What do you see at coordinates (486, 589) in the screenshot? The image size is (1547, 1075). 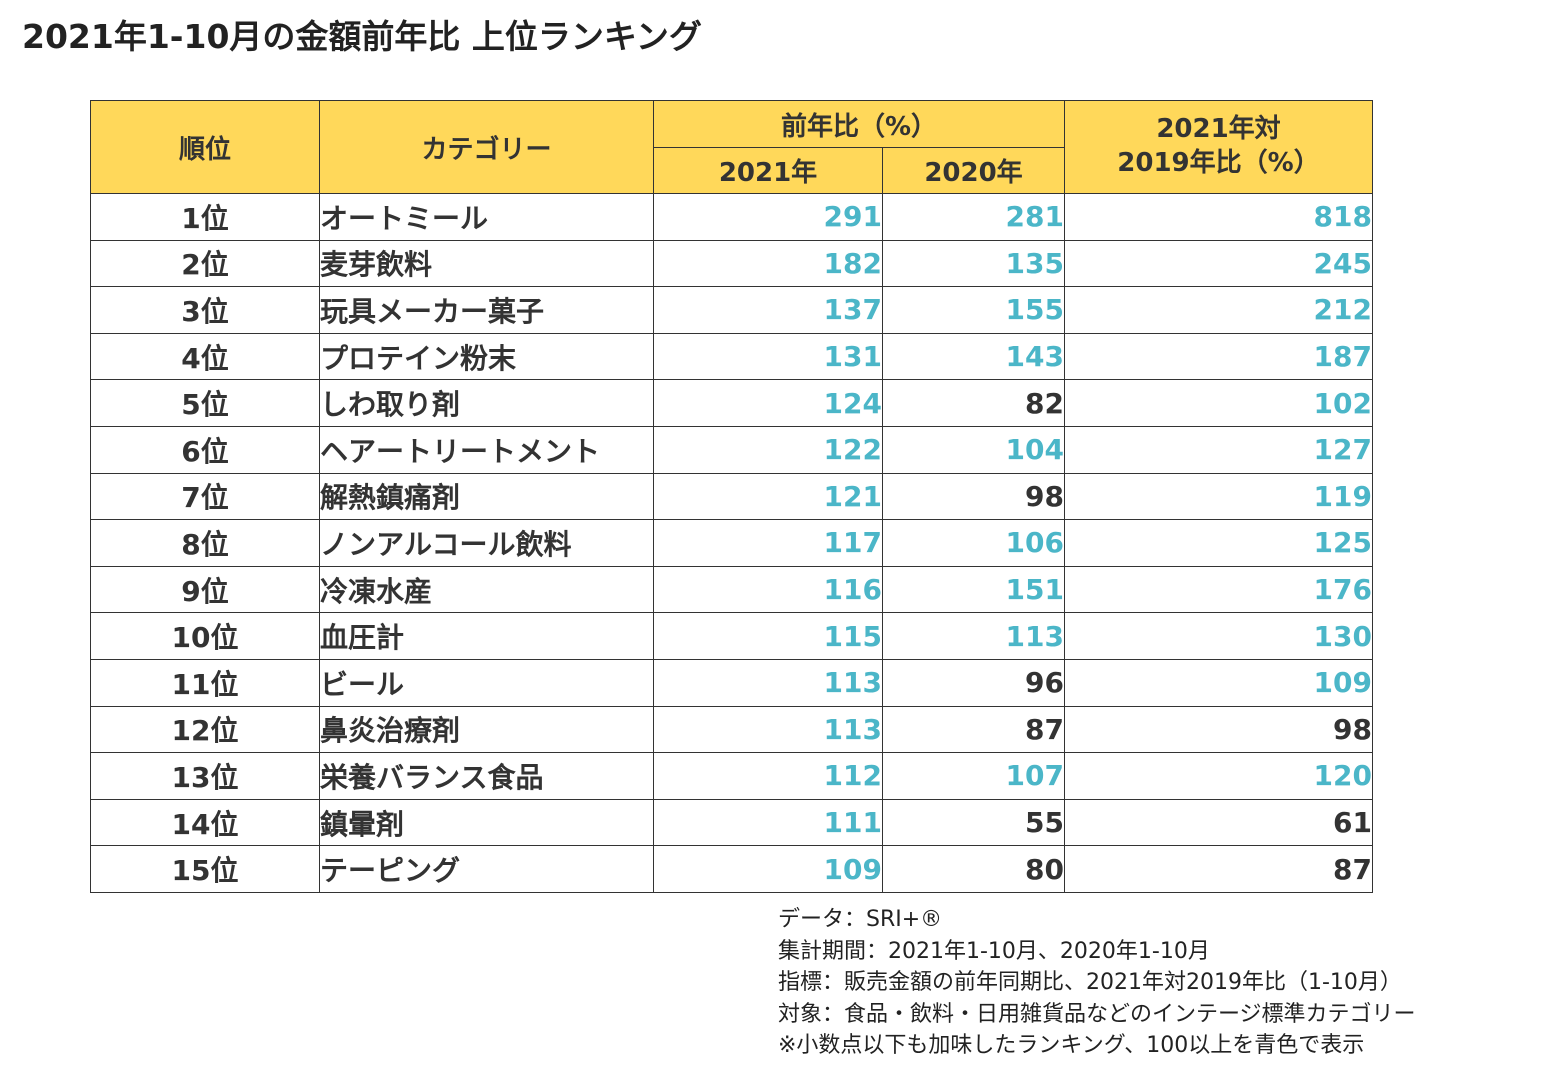 I see `category-cell: 冷凍水産` at bounding box center [486, 589].